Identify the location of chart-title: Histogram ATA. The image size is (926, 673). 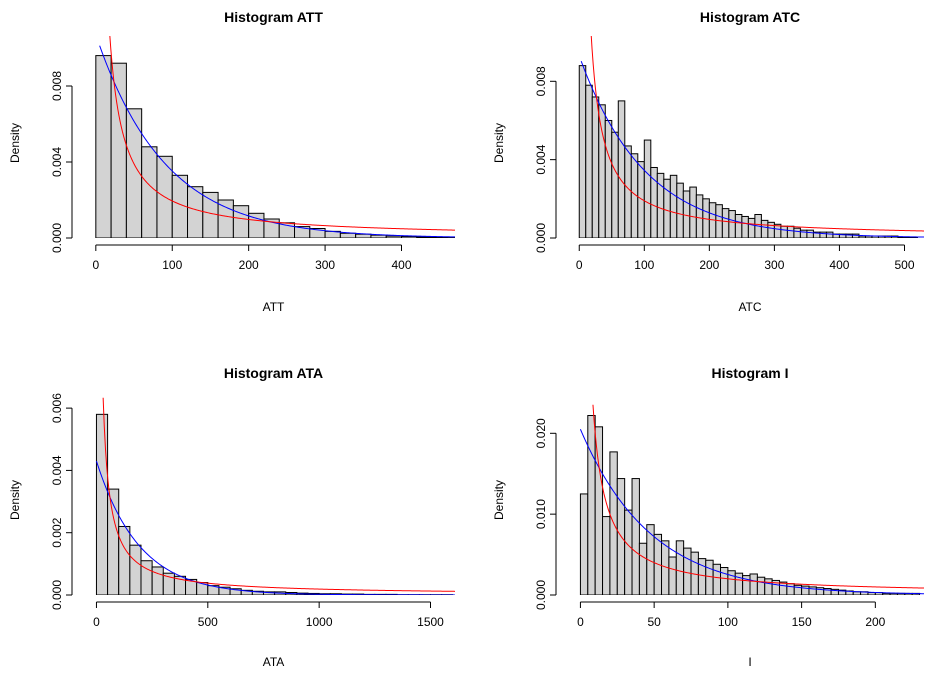
(273, 373).